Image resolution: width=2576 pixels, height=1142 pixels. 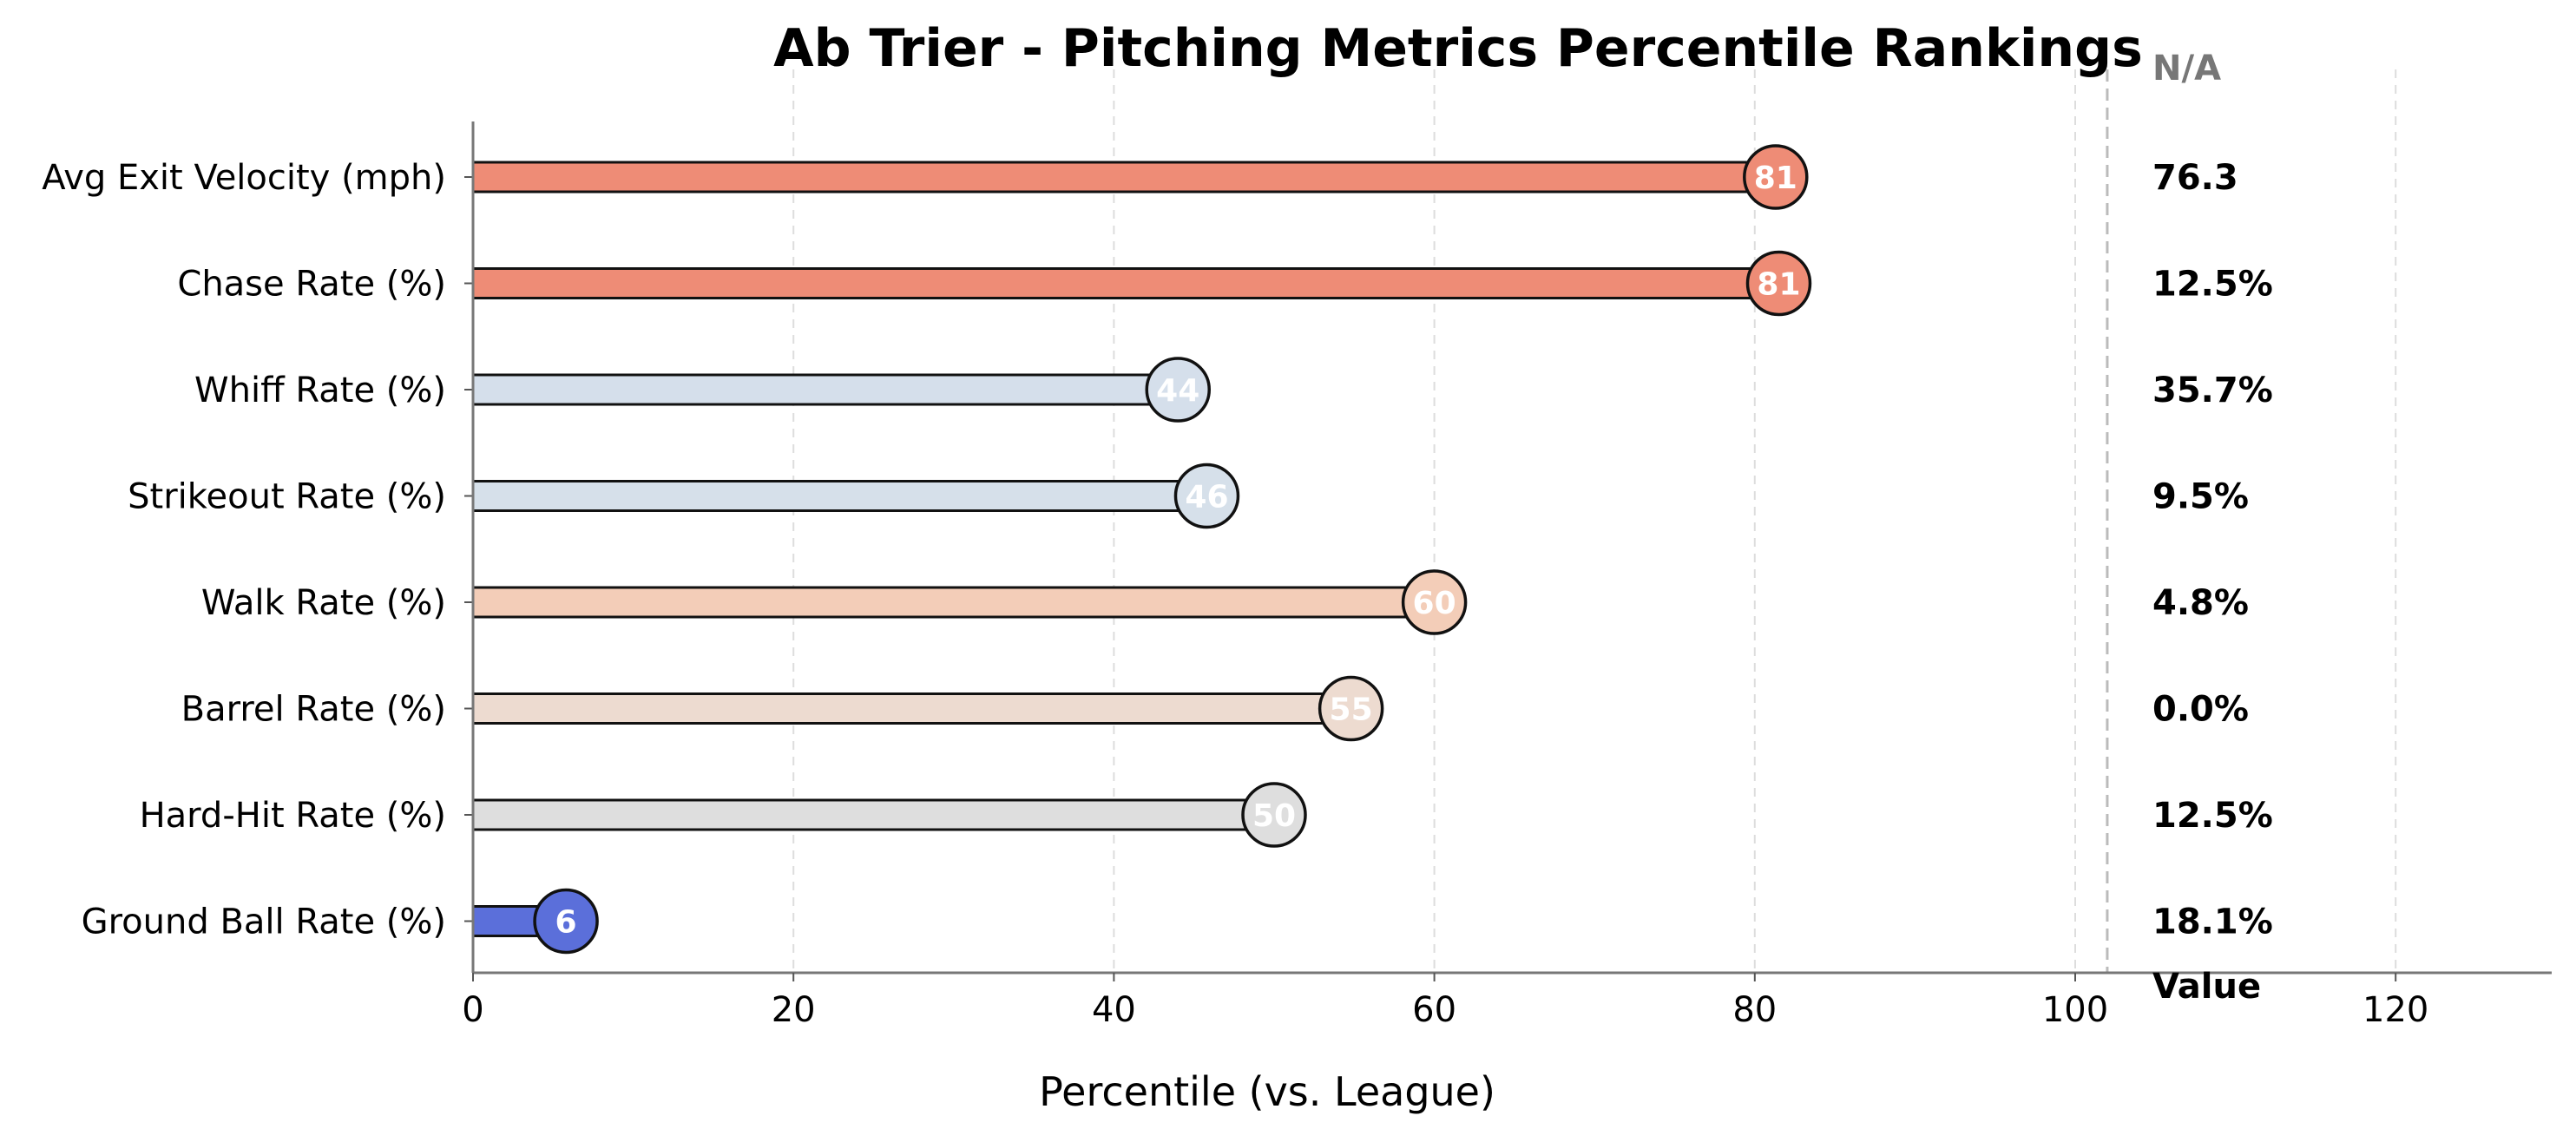 I want to click on percentile-label-4: 60, so click(x=1434, y=603).